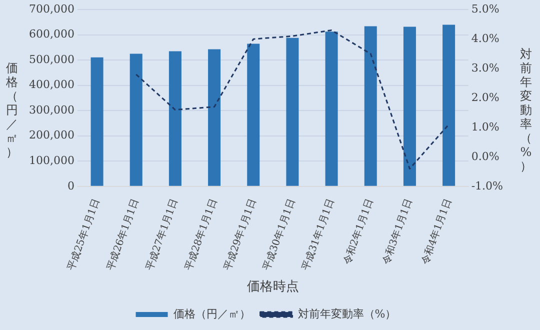 Image resolution: width=540 pixels, height=330 pixels. What do you see at coordinates (12, 110) in the screenshot?
I see `y-axis-title: 価格（円／㎡）` at bounding box center [12, 110].